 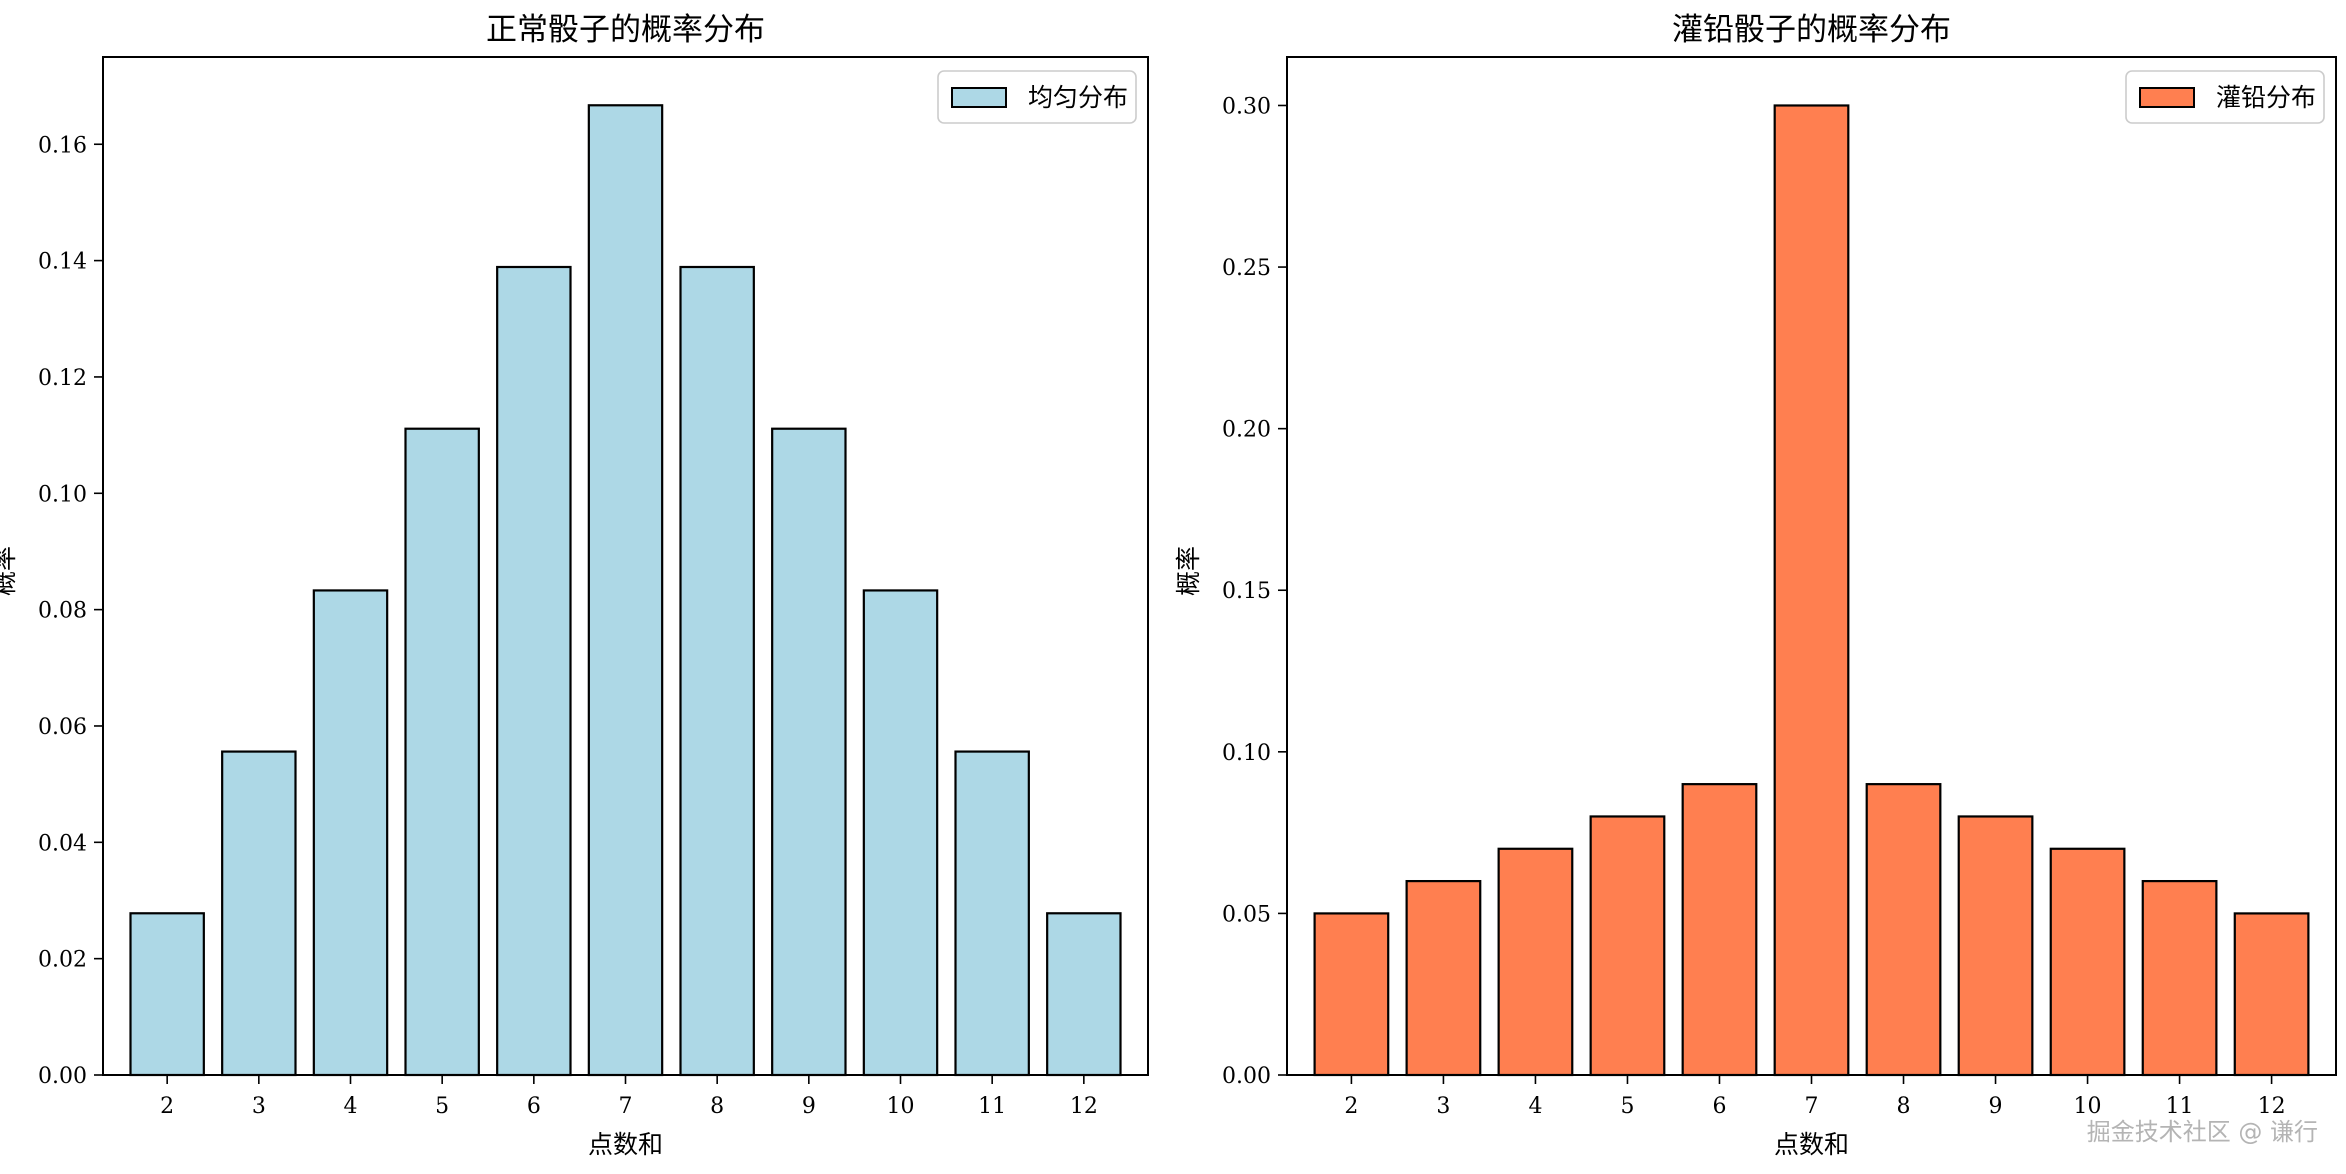 I want to click on y-tick-label: 0.02, so click(x=62, y=960).